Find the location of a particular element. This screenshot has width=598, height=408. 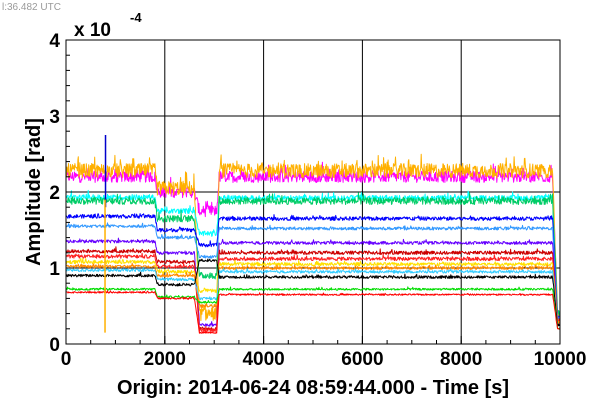

y-tick-label: 1 is located at coordinates (54, 269).